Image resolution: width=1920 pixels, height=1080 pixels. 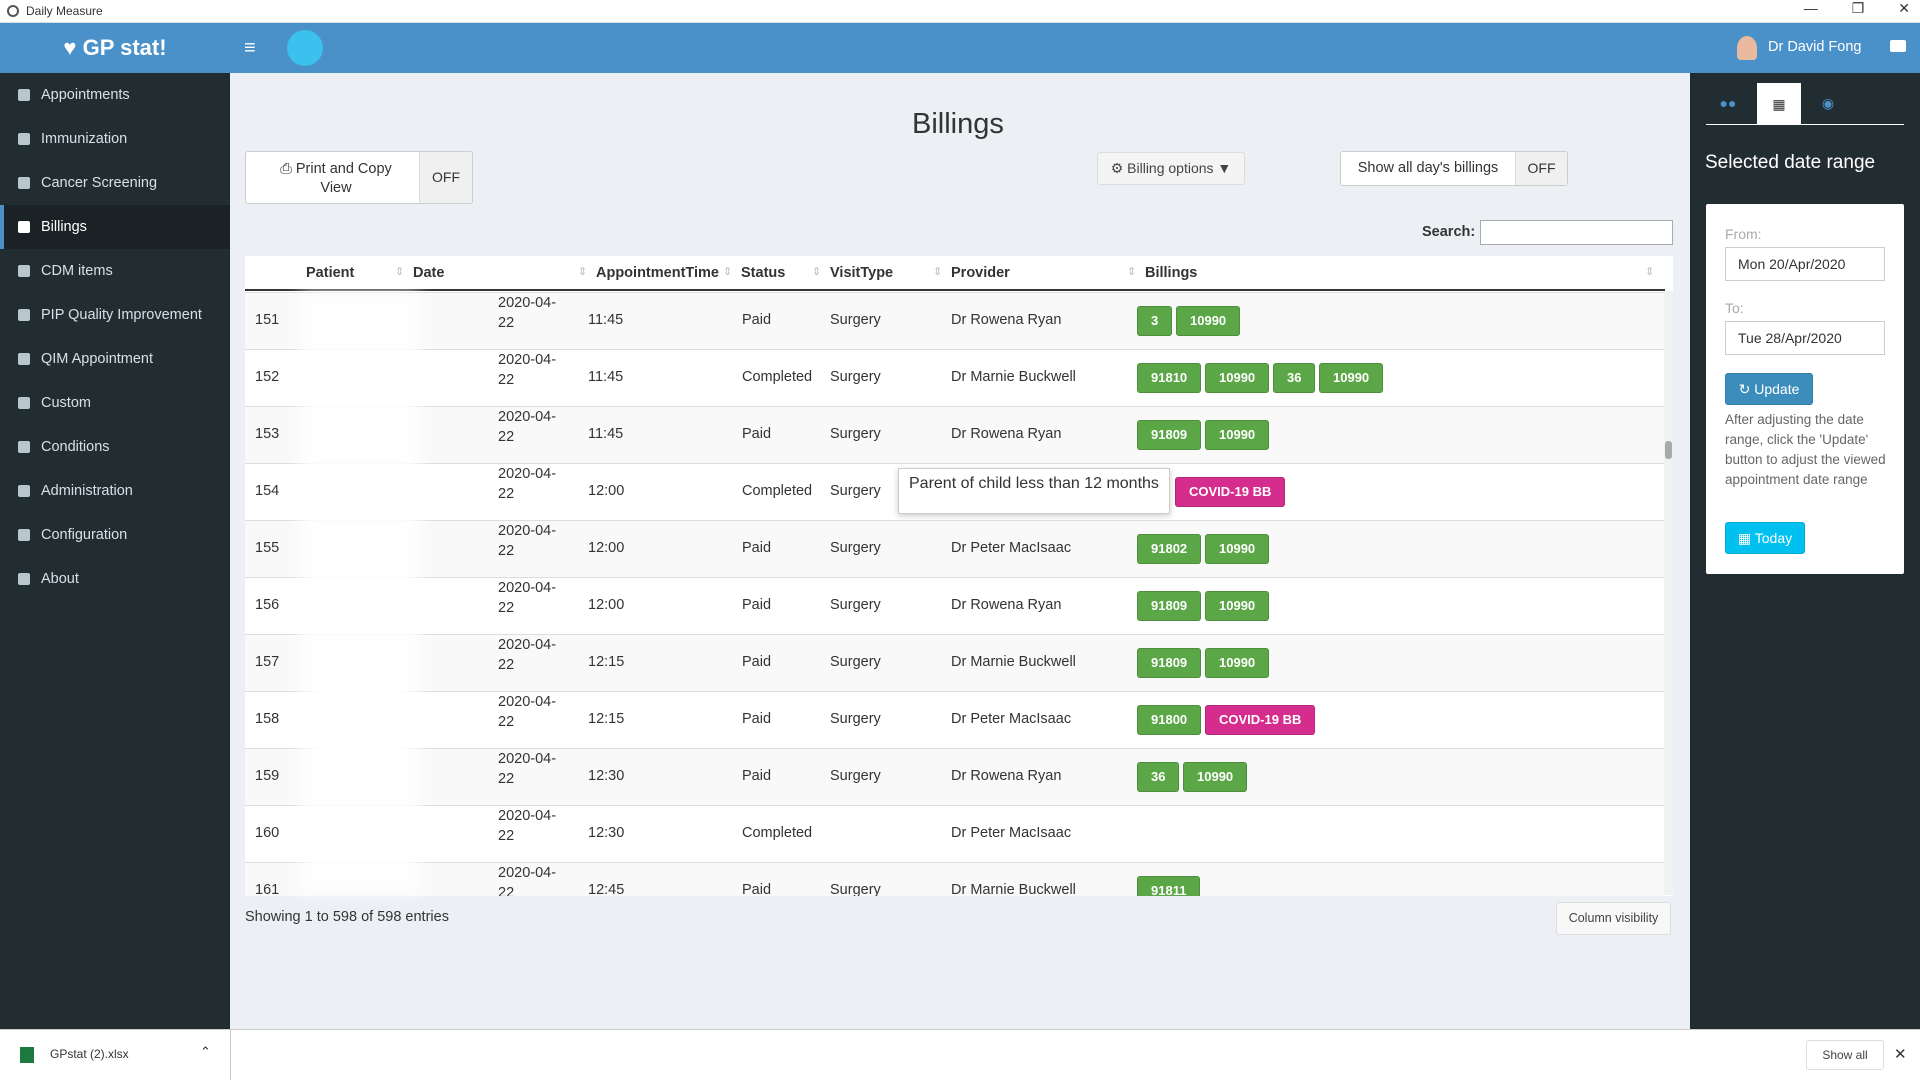 What do you see at coordinates (250, 48) in the screenshot?
I see `menu-toggle: ≡` at bounding box center [250, 48].